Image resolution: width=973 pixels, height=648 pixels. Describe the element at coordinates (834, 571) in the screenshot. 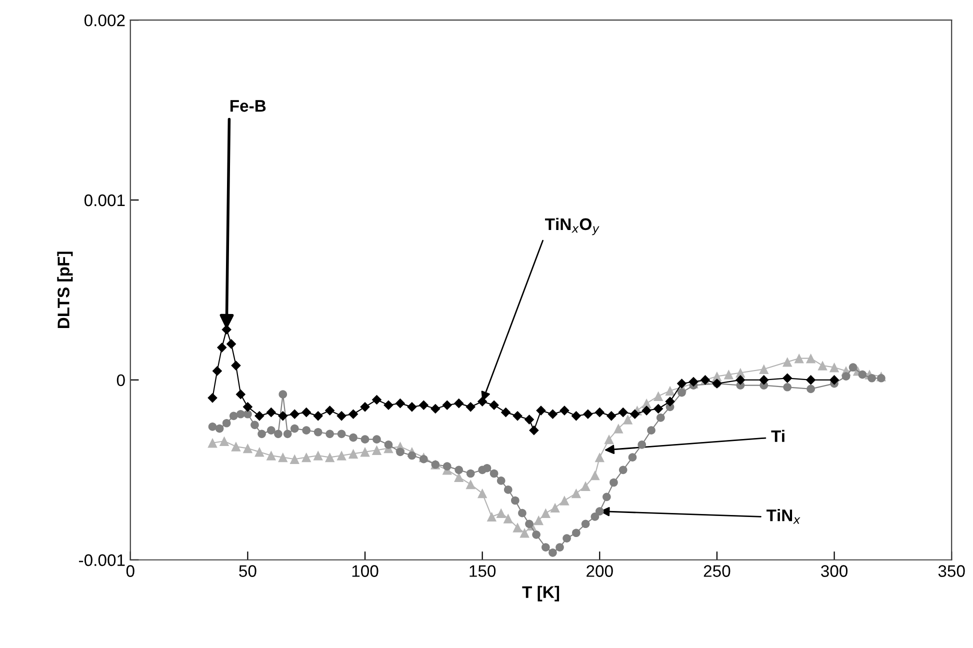

I see `x-tick-label: 300` at that location.